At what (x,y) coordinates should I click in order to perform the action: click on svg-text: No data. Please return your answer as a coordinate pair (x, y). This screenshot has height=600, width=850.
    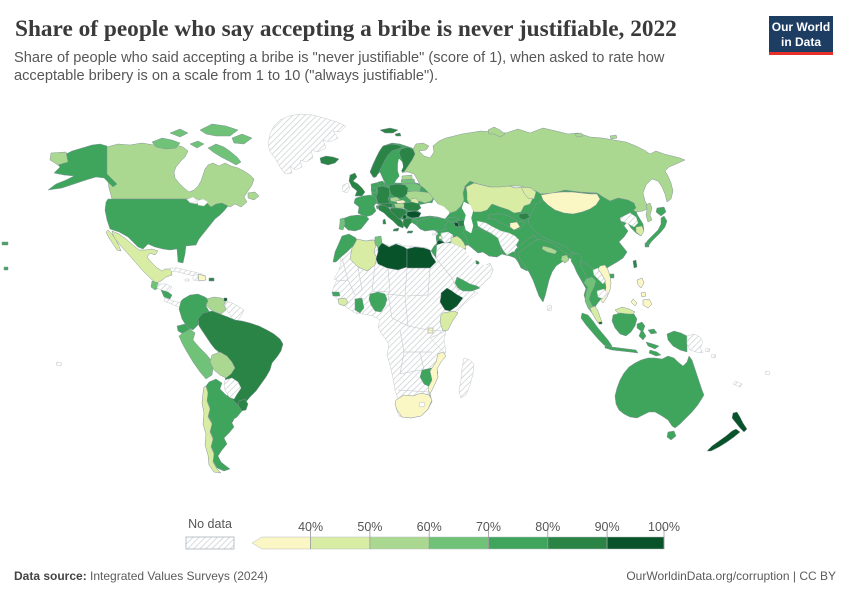
    Looking at the image, I should click on (210, 524).